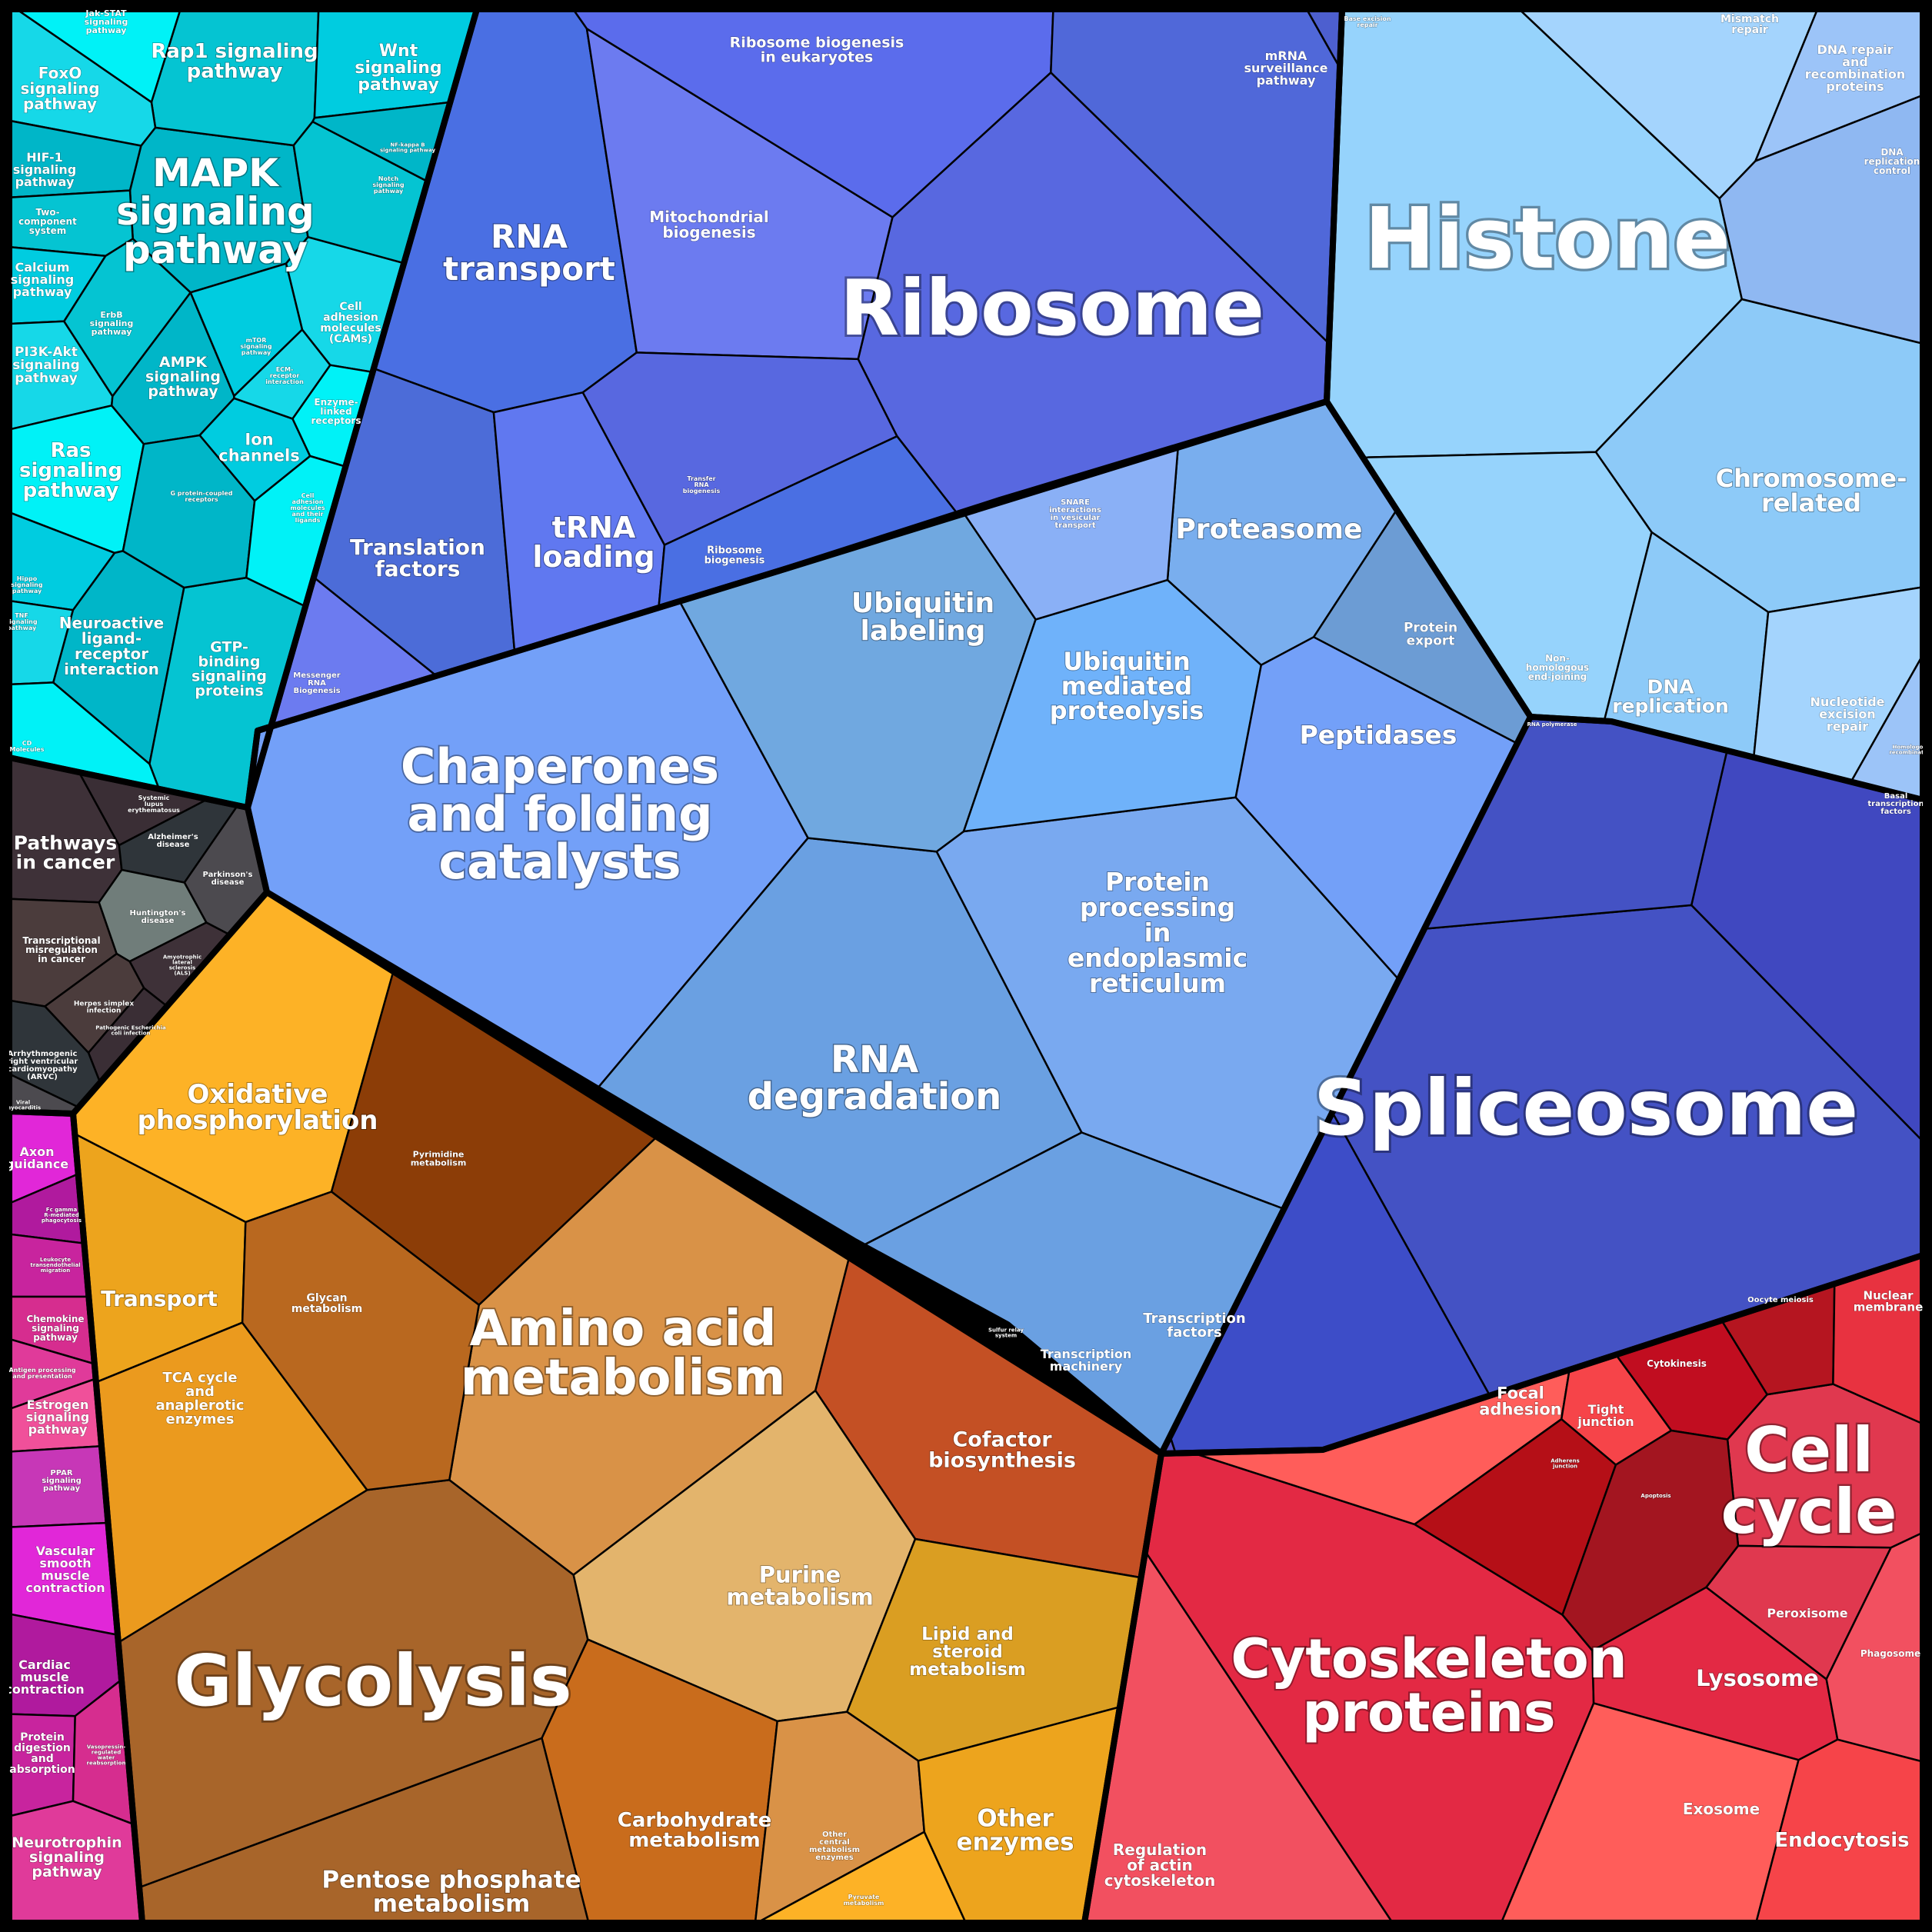 The height and width of the screenshot is (1932, 1932). I want to click on label-ribosome-biogenesis: Ribosome biogenesis, so click(735, 555).